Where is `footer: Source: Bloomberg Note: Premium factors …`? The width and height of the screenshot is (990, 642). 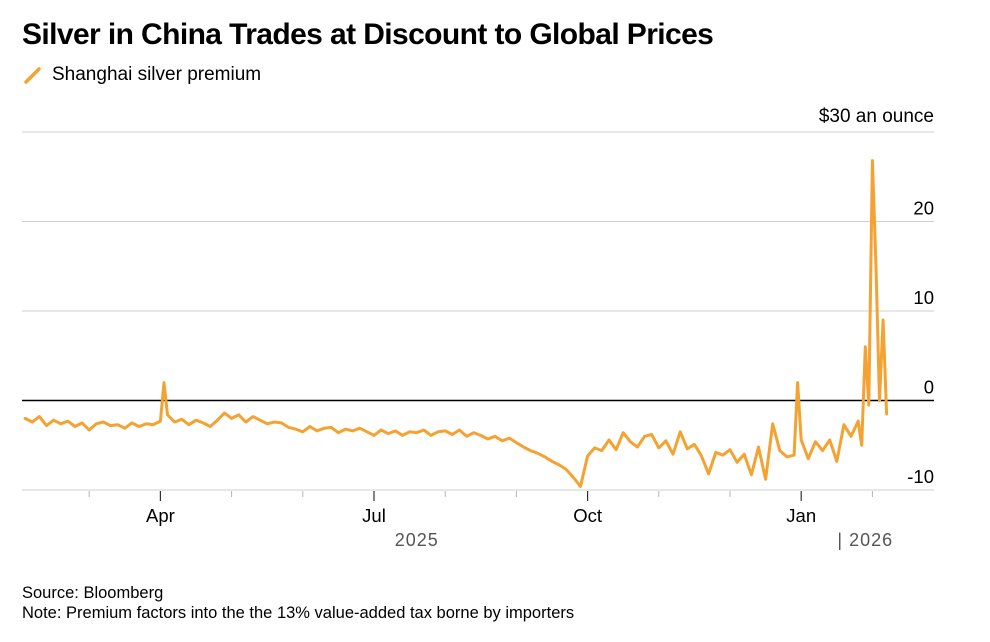
footer: Source: Bloomberg Note: Premium factors … is located at coordinates (298, 603).